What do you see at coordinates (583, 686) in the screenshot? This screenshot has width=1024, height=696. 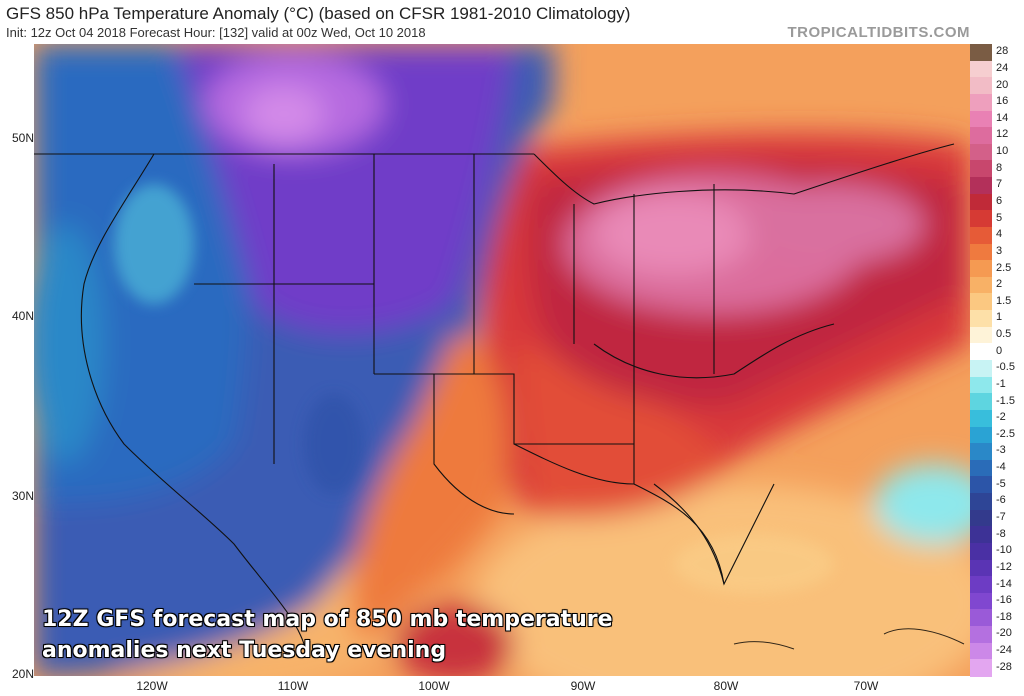 I see `lon-label-90w: 90W` at bounding box center [583, 686].